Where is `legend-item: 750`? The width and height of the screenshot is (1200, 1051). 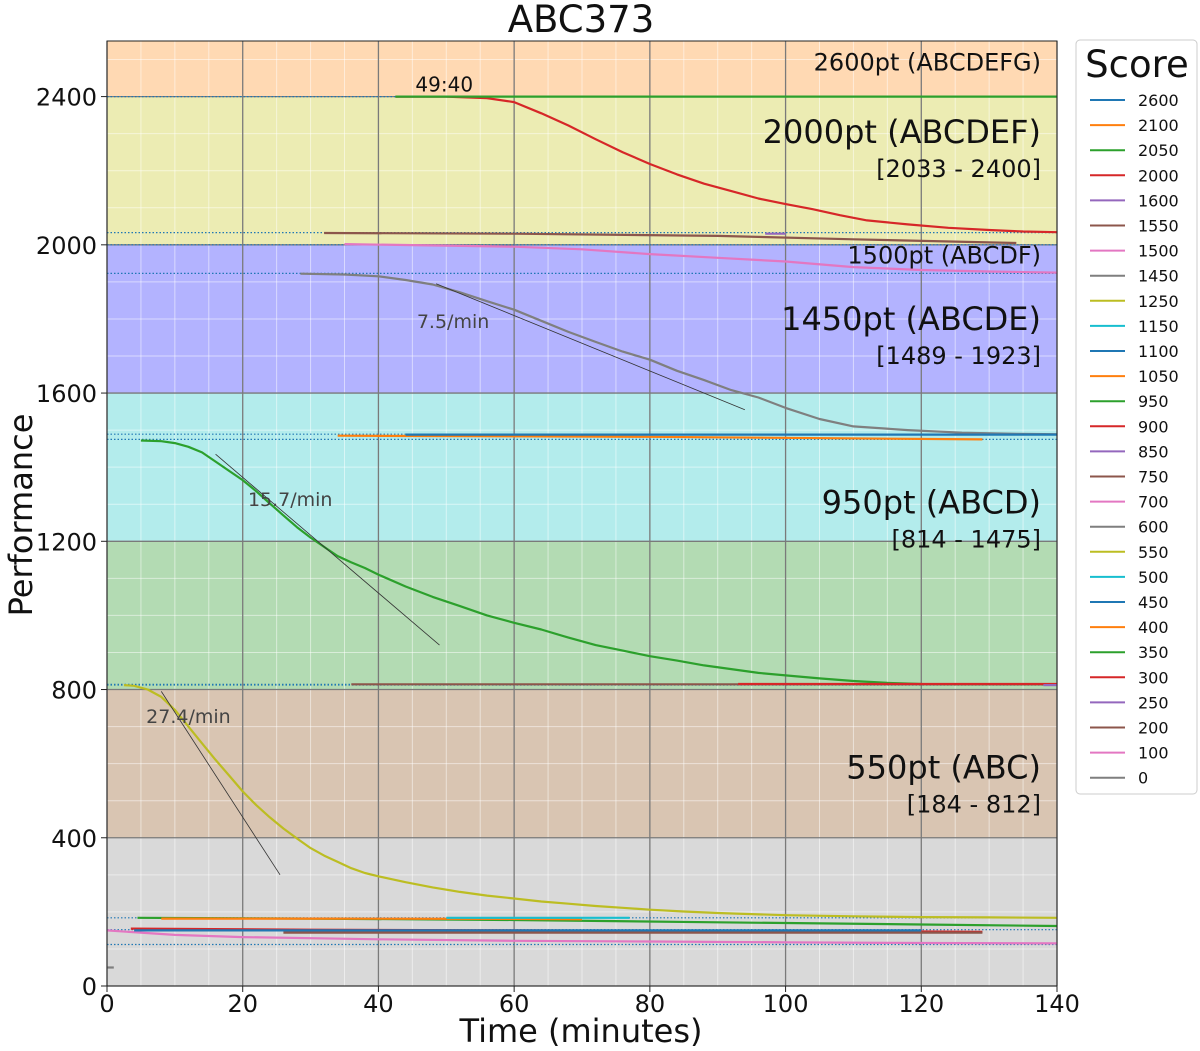 legend-item: 750 is located at coordinates (1129, 477).